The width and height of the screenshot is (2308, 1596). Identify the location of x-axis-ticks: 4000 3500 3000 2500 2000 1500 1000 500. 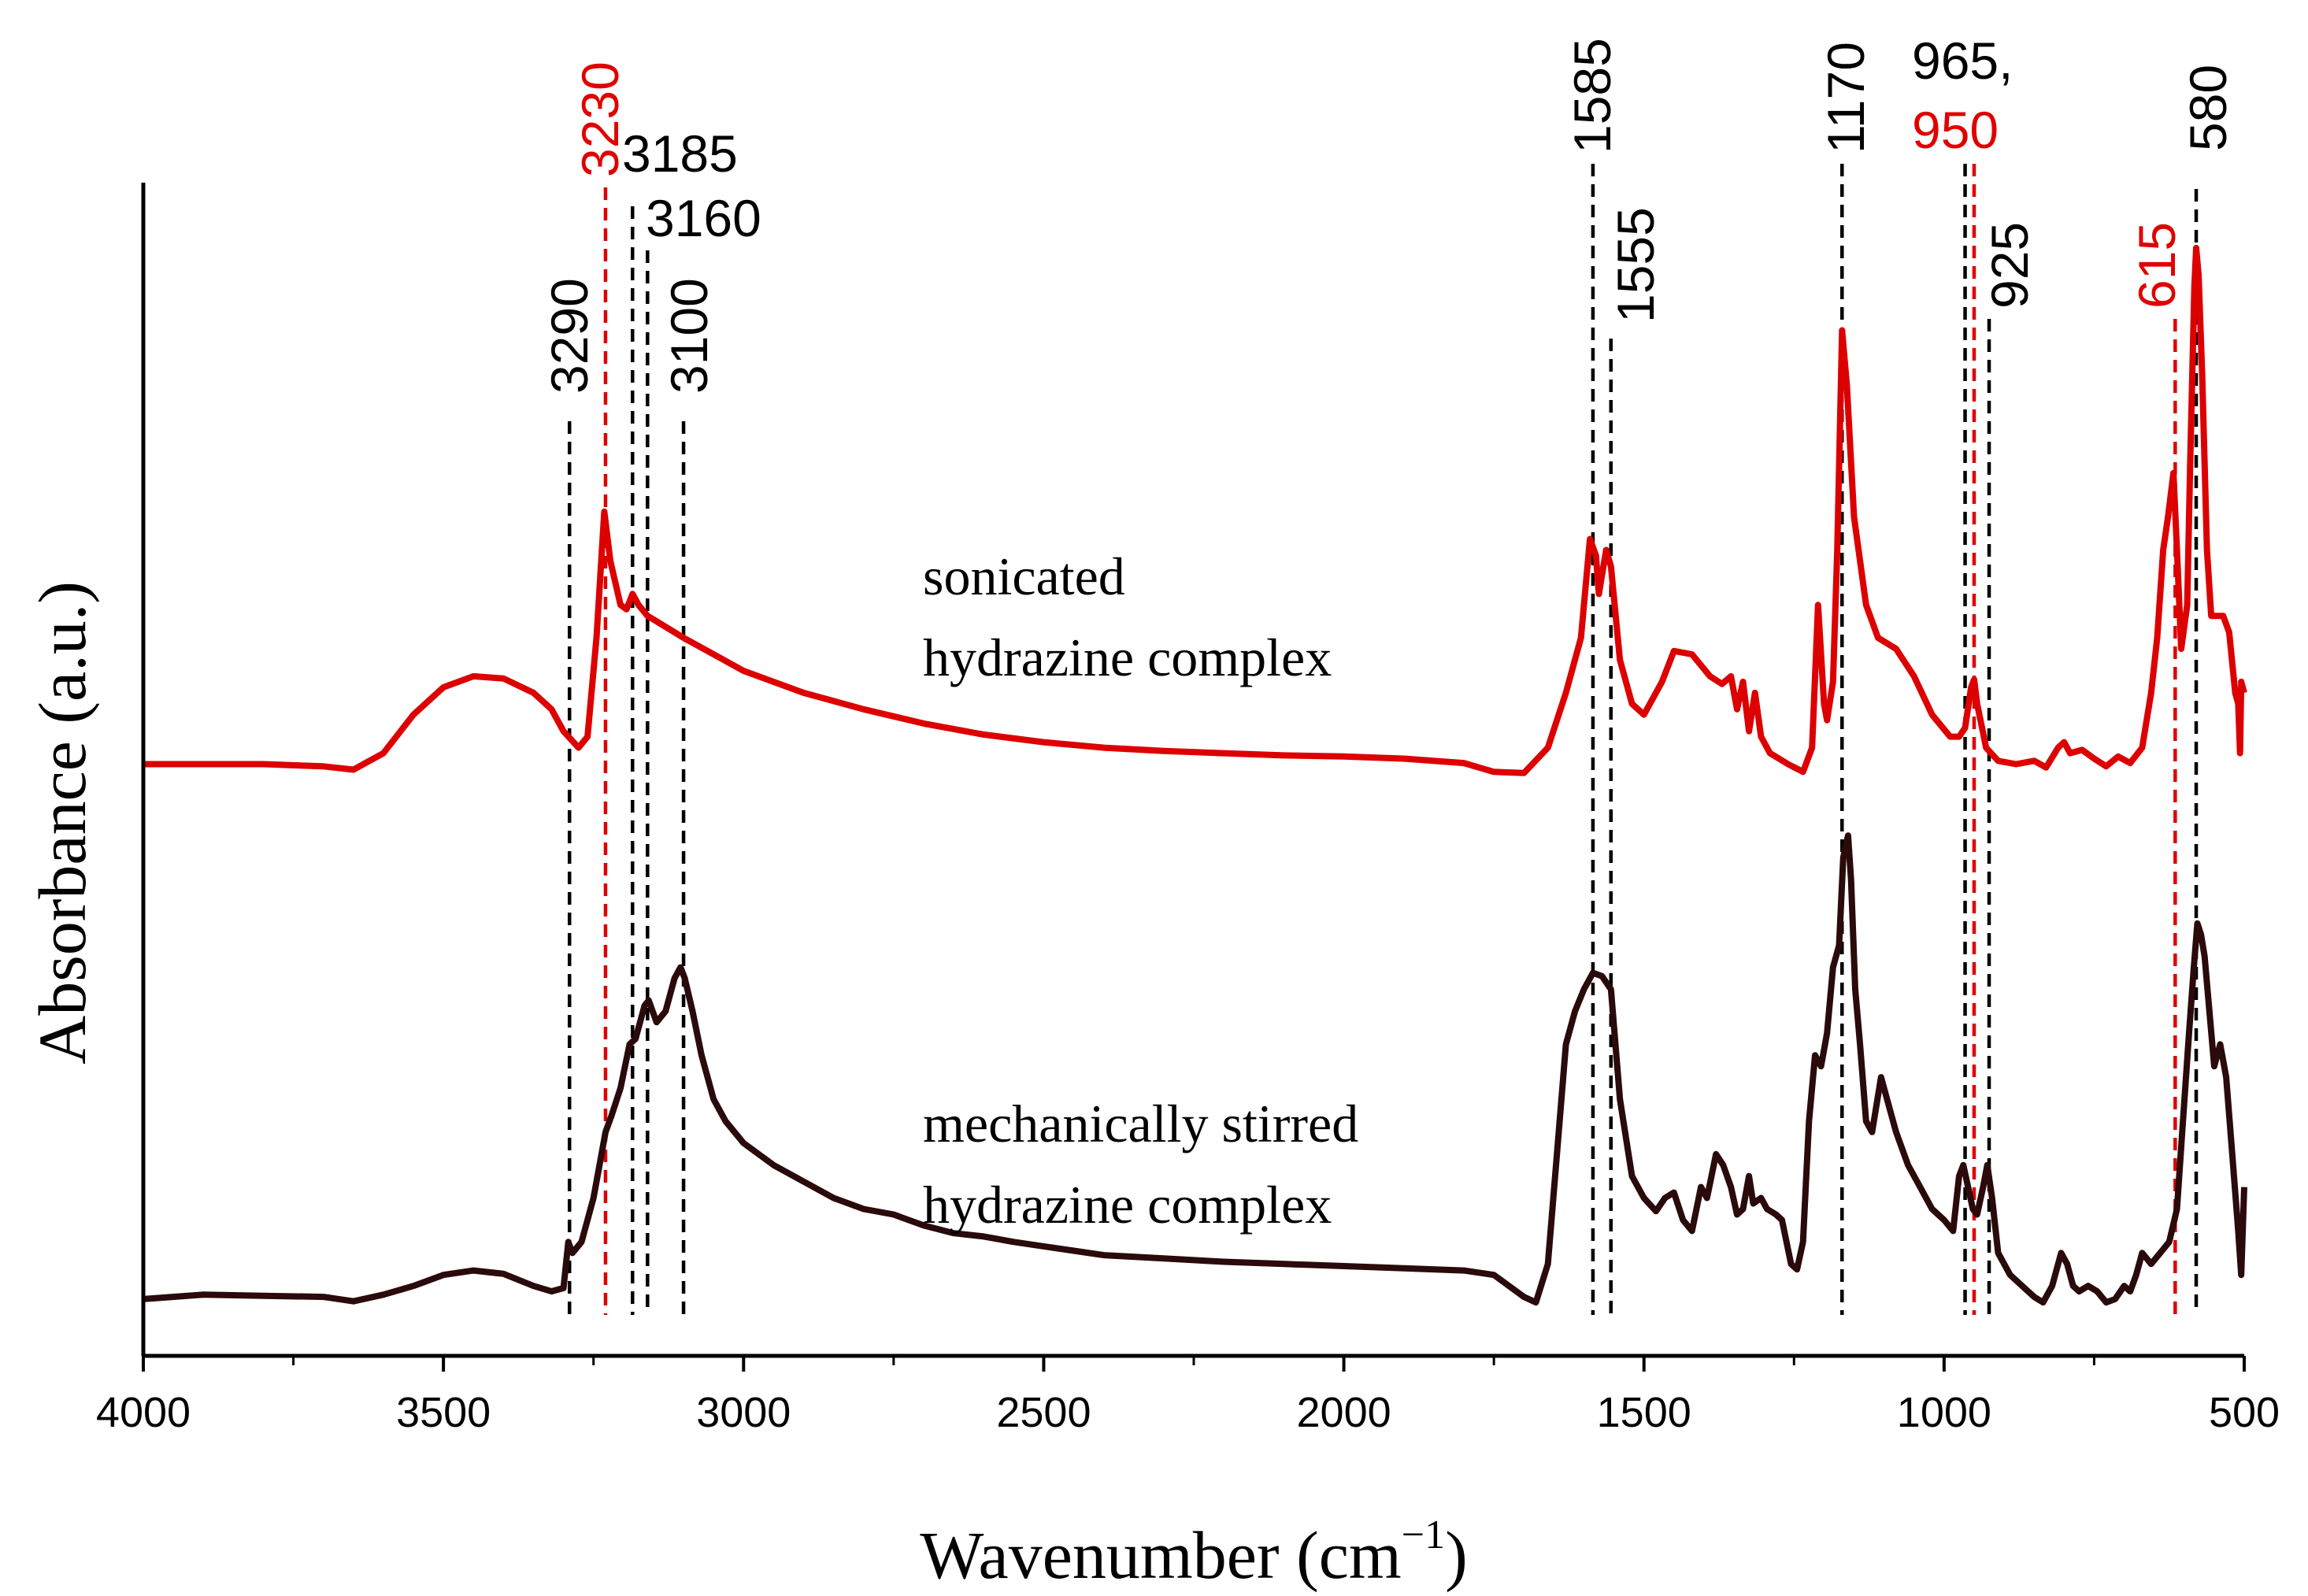
(1188, 1396).